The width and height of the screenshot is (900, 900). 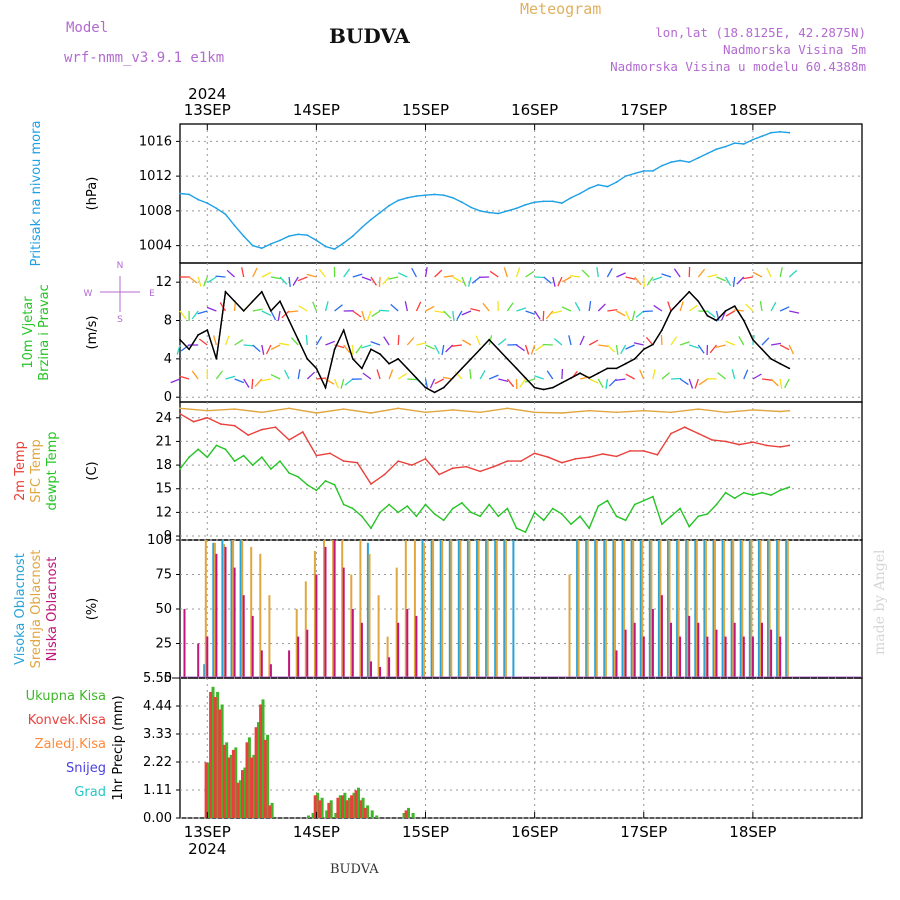 I want to click on y-tick-label: 12, so click(x=163, y=512).